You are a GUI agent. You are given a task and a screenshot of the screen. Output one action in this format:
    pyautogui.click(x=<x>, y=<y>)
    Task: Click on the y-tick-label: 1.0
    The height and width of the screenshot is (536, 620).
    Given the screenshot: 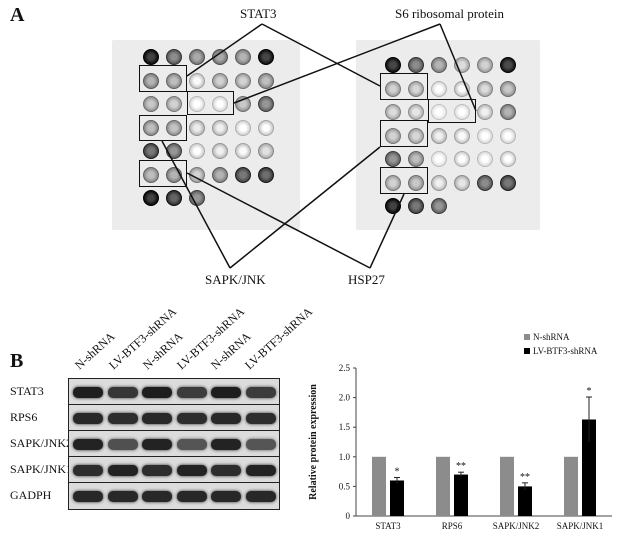 What is the action you would take?
    pyautogui.click(x=345, y=457)
    